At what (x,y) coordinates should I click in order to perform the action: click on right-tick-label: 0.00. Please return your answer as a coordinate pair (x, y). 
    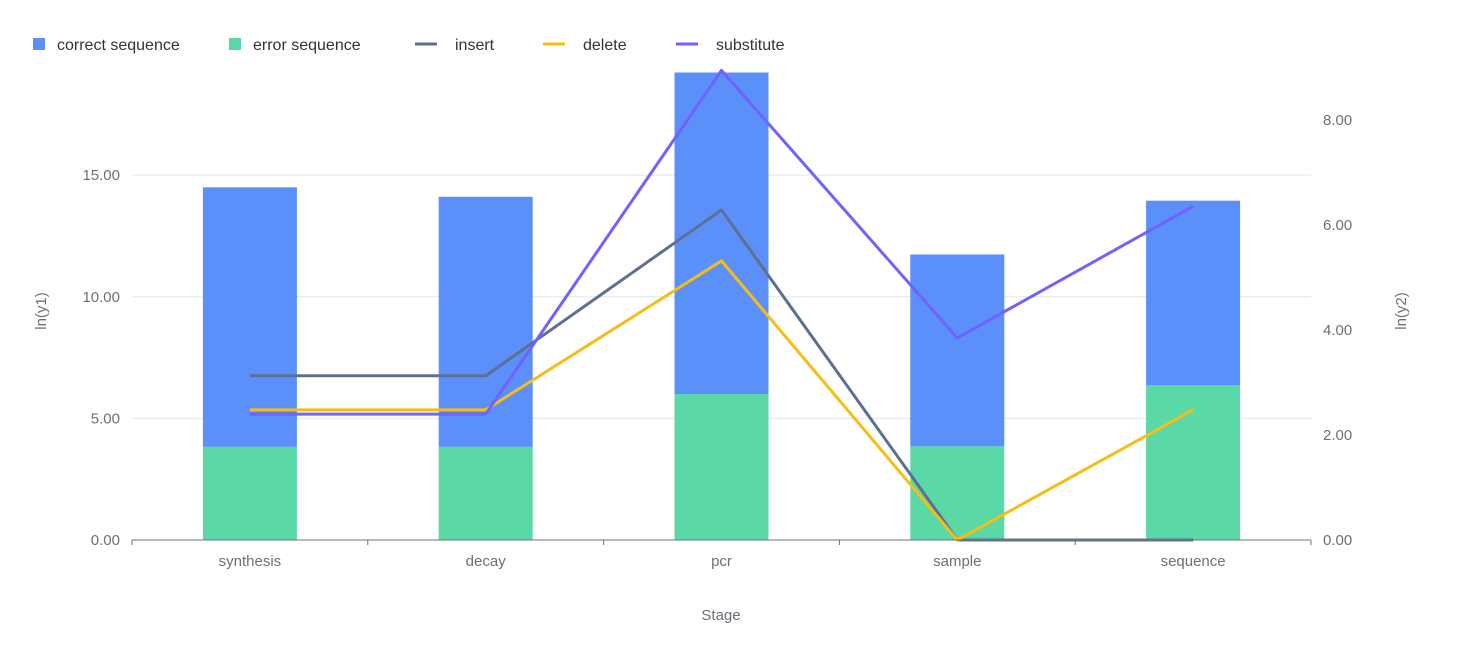
    Looking at the image, I should click on (1337, 540).